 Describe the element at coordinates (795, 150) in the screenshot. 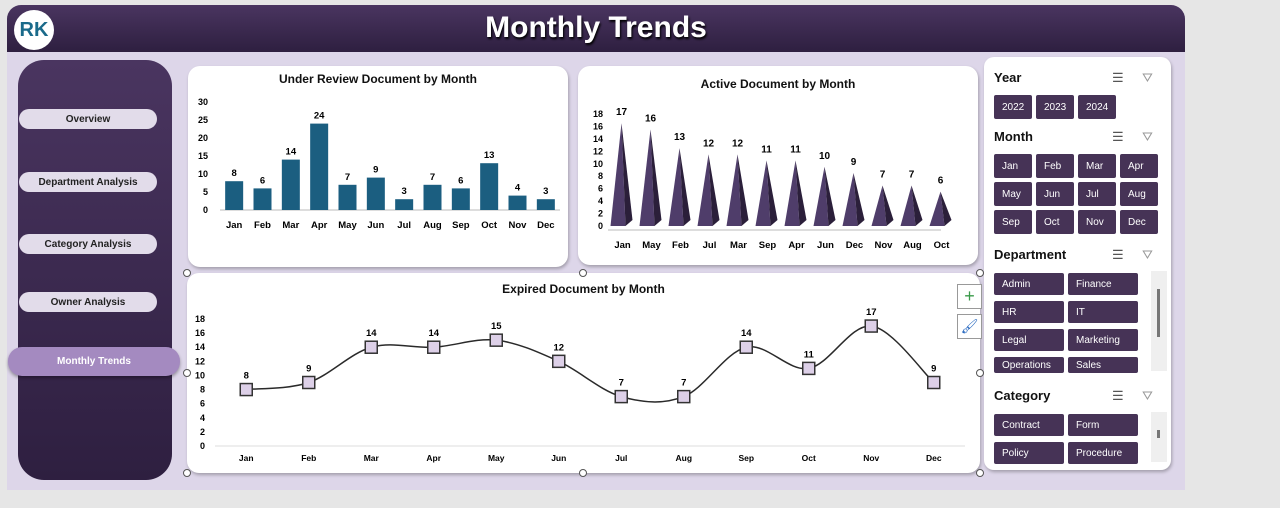

I see `data-label: 11` at that location.